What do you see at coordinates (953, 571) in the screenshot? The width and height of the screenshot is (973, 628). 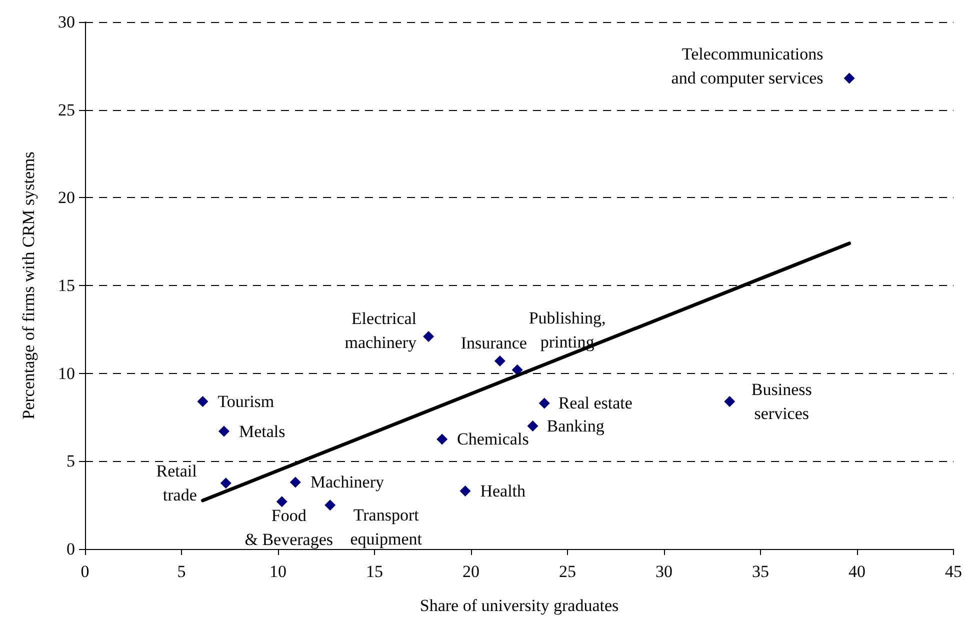 I see `x-tick-label: 45` at bounding box center [953, 571].